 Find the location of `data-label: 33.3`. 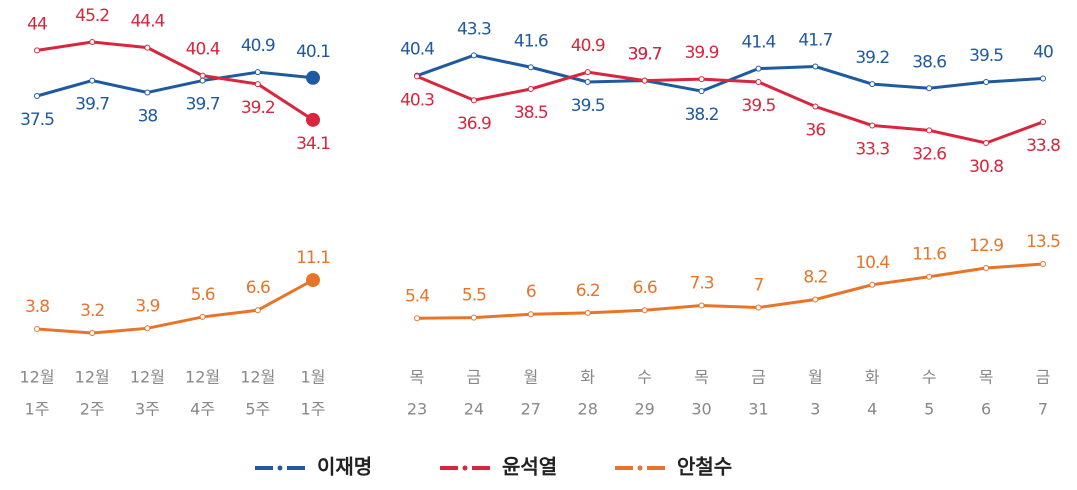

data-label: 33.3 is located at coordinates (872, 149).